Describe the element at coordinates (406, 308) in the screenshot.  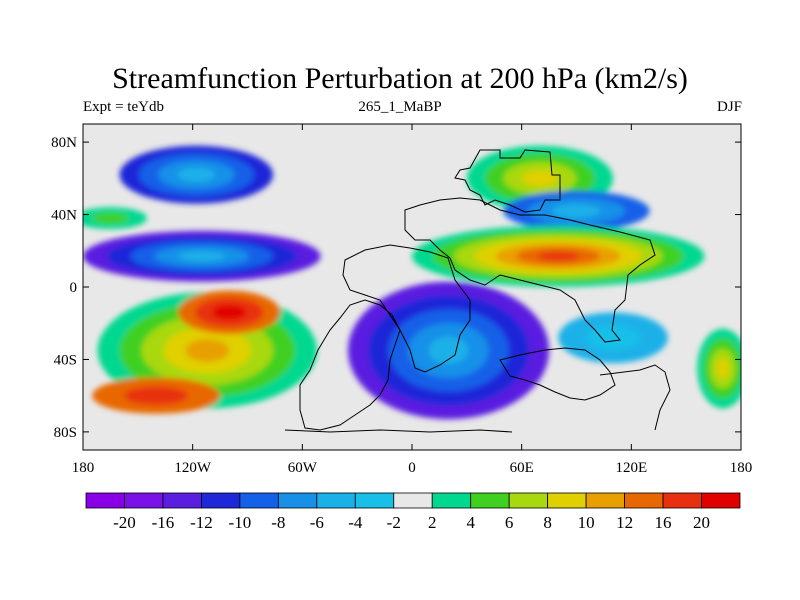
I see `coastline-africa` at that location.